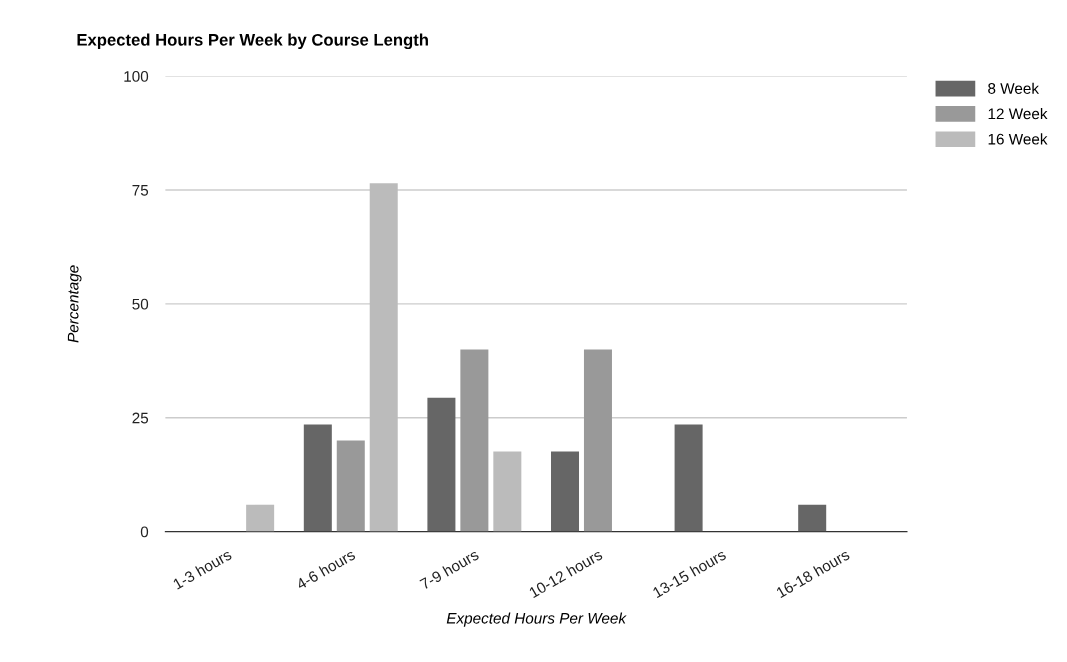 The image size is (1067, 662). Describe the element at coordinates (325, 569) in the screenshot. I see `x-tick-label: 4-6 hours` at that location.